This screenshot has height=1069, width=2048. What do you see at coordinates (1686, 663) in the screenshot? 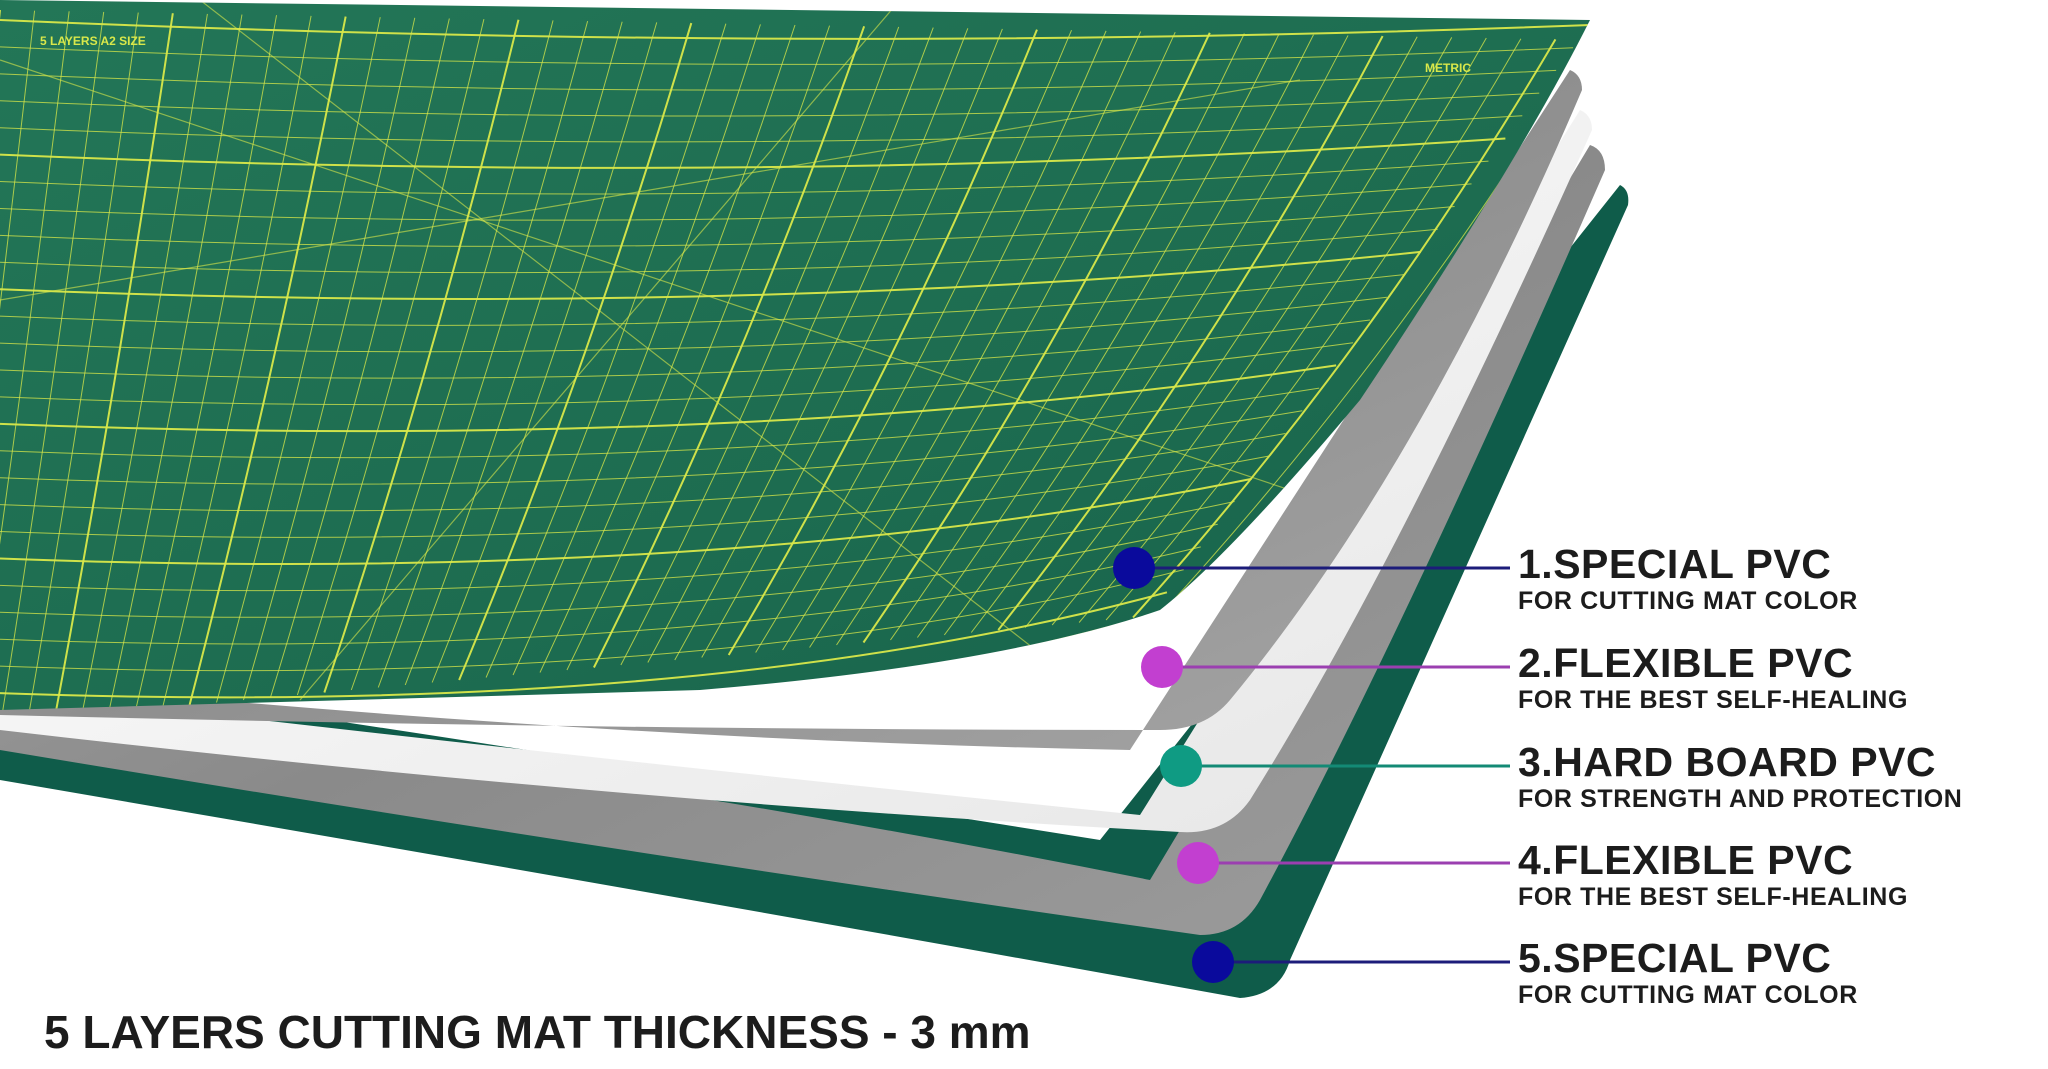
I see `layer-title: 2.FLEXIBLE PVC` at bounding box center [1686, 663].